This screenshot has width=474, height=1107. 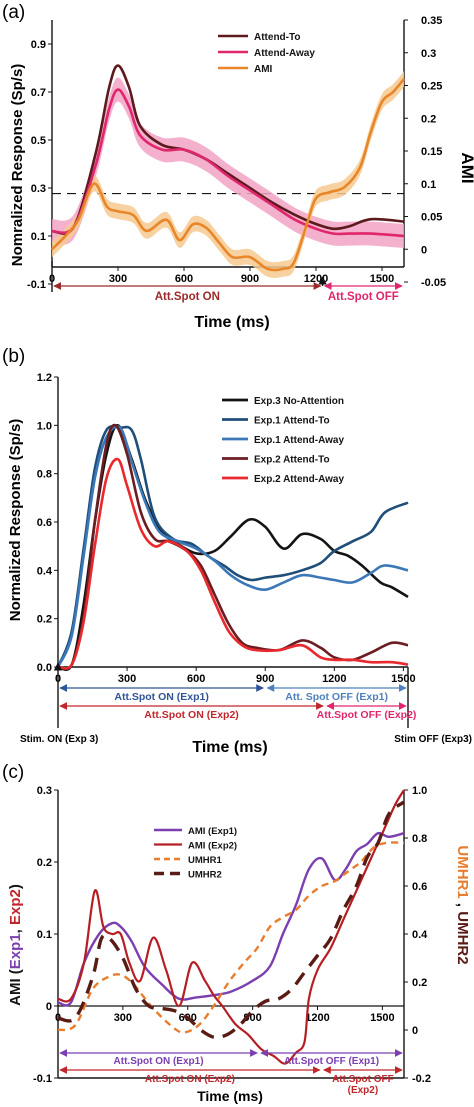 I want to click on legend-label: AMI (Exp2), so click(x=212, y=846).